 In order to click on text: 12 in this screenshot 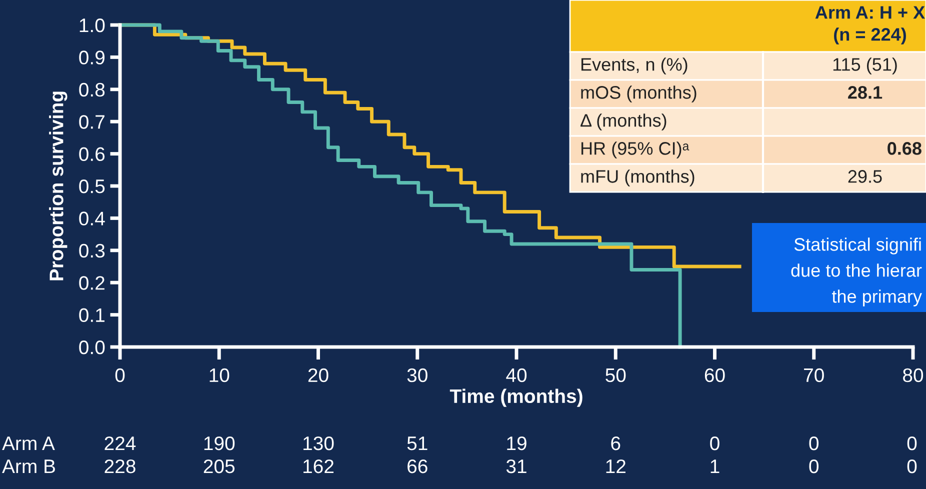, I will do `click(616, 466)`.